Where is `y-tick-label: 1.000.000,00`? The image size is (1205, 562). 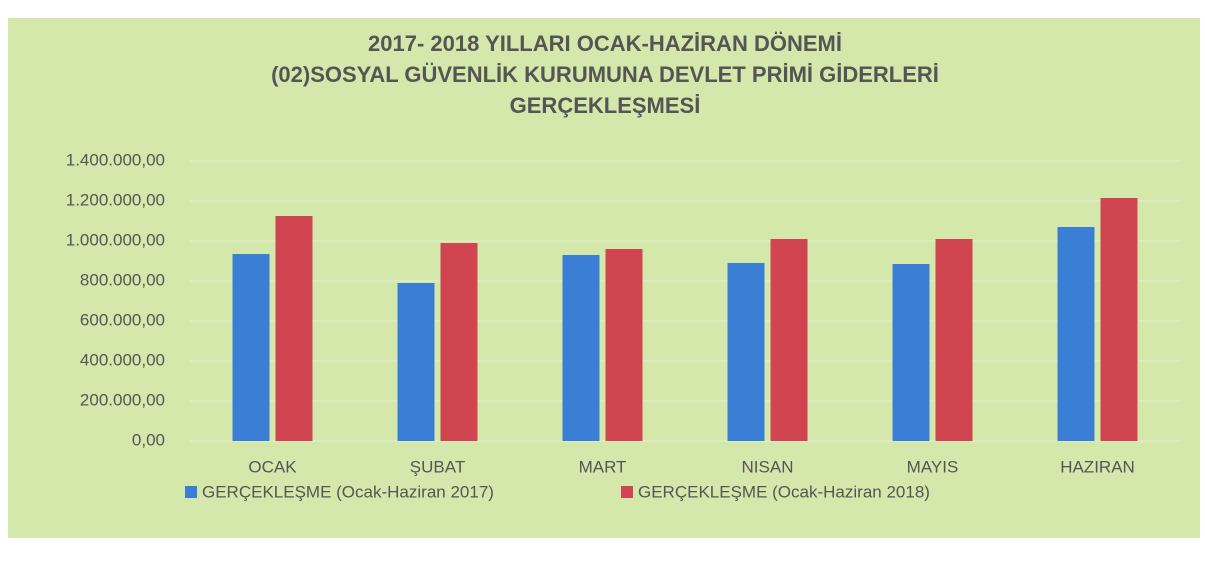
y-tick-label: 1.000.000,00 is located at coordinates (115, 239).